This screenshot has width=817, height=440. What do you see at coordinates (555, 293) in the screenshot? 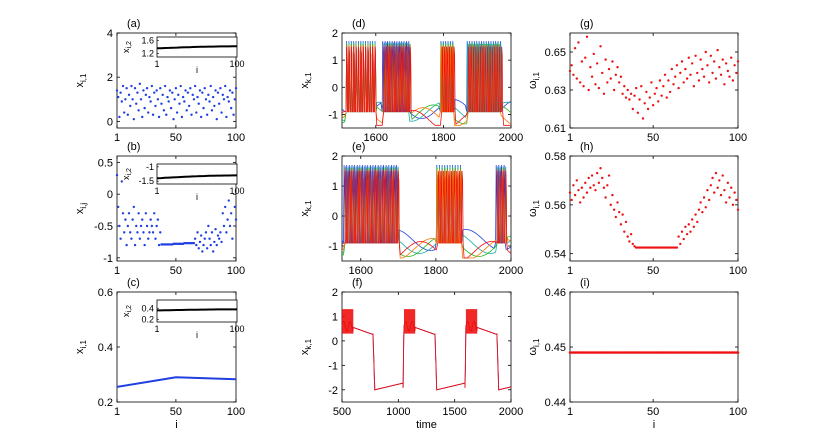
I see `y-tick-label: 0.46` at bounding box center [555, 293].